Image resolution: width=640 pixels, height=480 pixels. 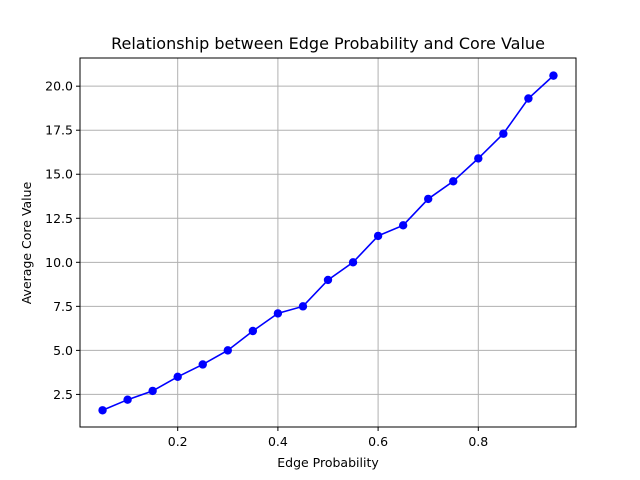 I want to click on y-tick-label: 5.0, so click(x=63, y=350).